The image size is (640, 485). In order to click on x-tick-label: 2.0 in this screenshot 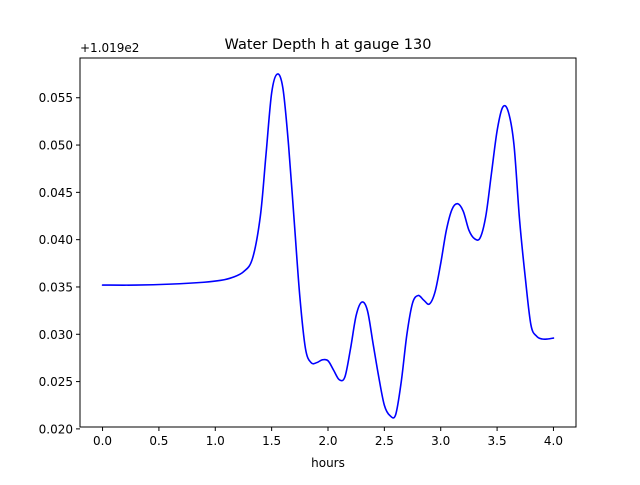, I will do `click(327, 441)`.